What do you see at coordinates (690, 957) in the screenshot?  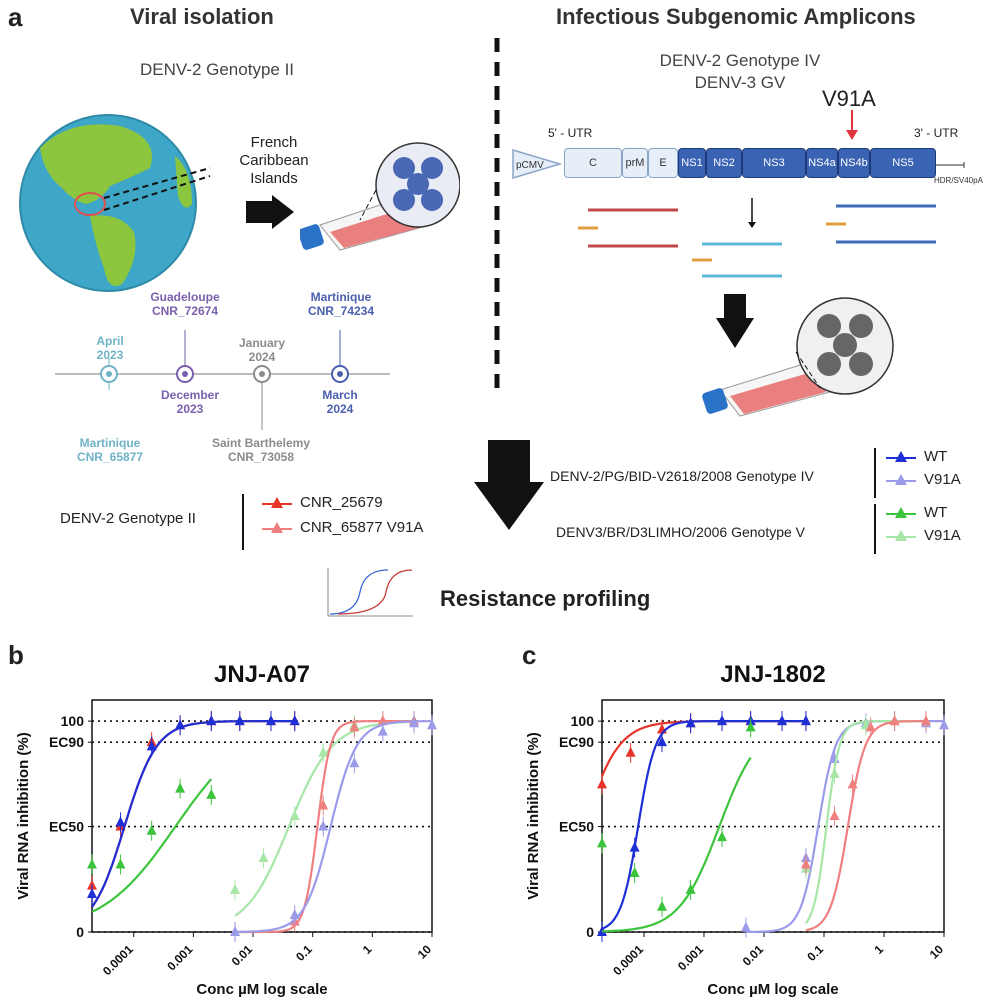 I see `x-tick-label: 0.001` at bounding box center [690, 957].